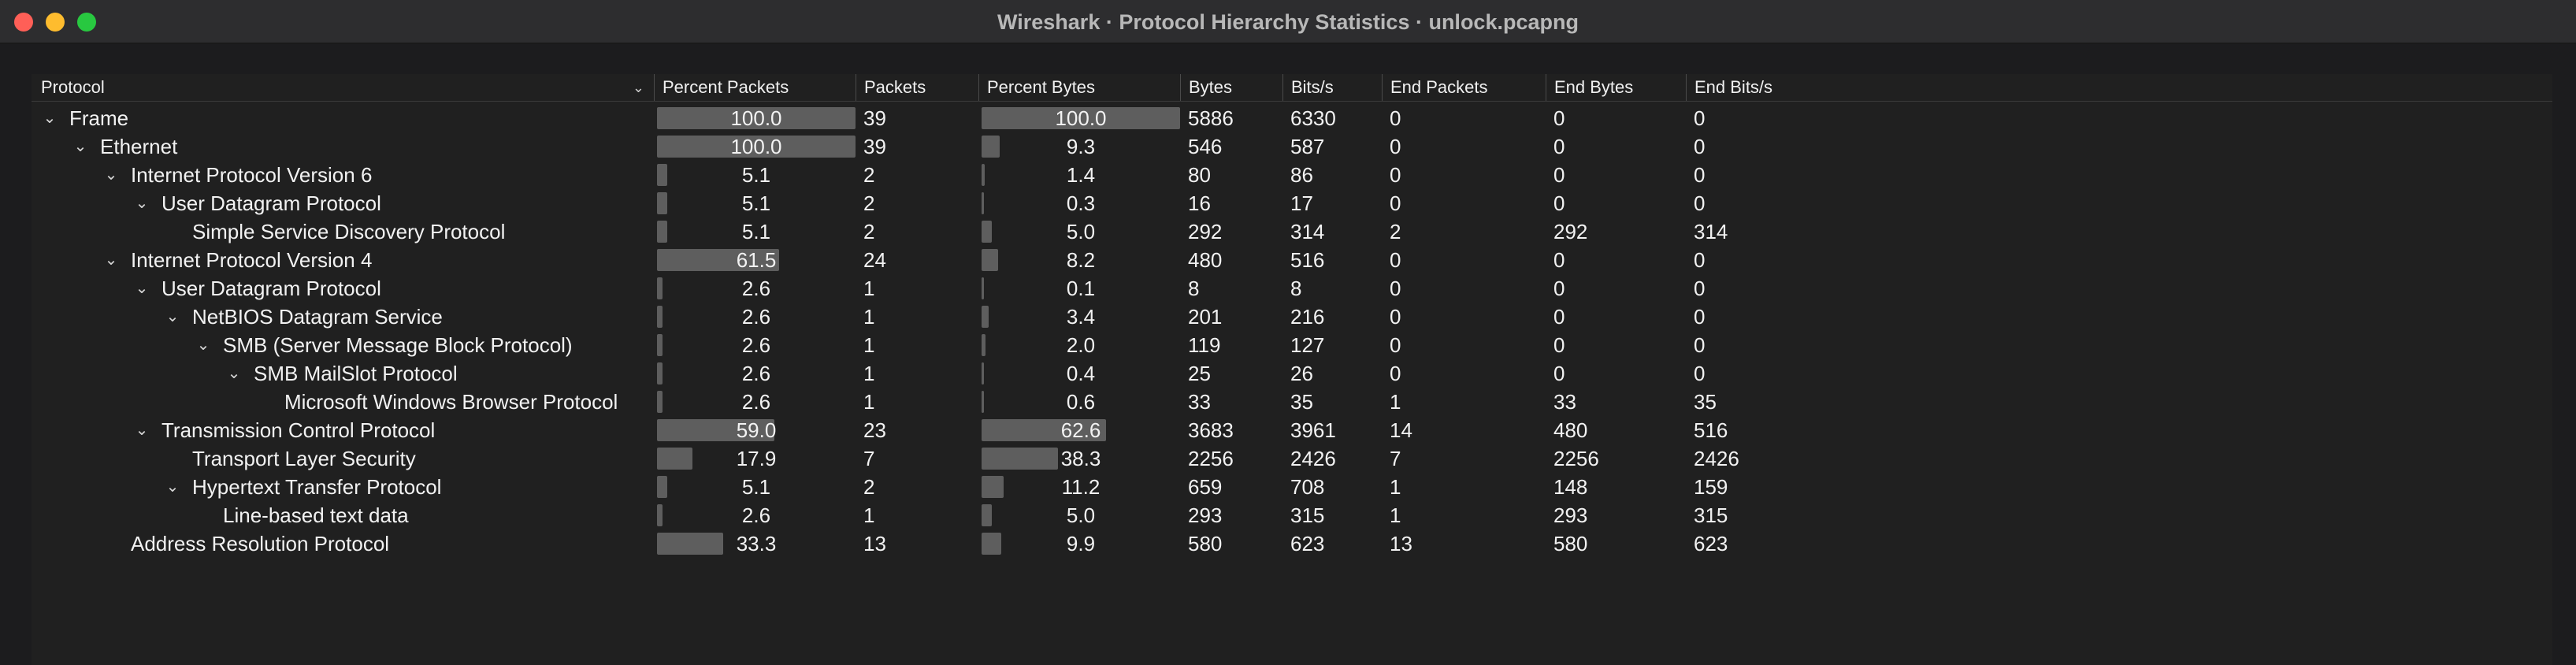 This screenshot has height=665, width=2576. Describe the element at coordinates (1205, 146) in the screenshot. I see `bytes-cell: 546` at that location.